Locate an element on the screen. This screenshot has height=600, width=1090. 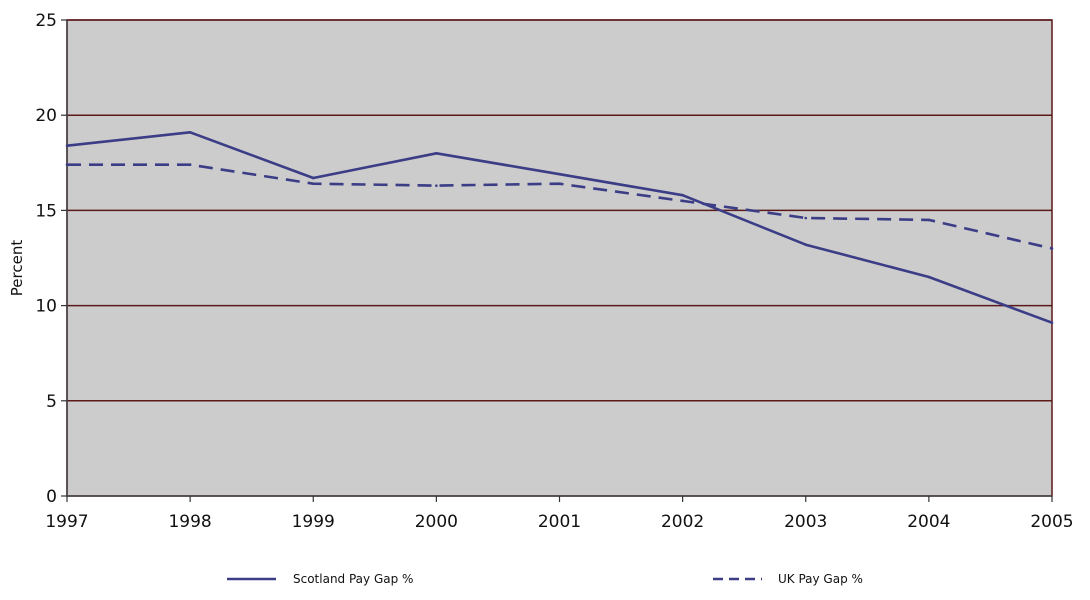
legend-label-uk: UK Pay Gap % is located at coordinates (820, 579).